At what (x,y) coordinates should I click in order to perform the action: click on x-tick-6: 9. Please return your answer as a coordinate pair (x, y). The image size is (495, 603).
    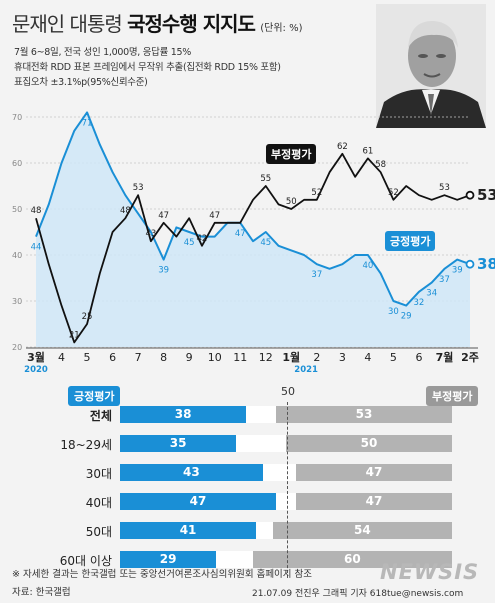
    Looking at the image, I should click on (189, 357).